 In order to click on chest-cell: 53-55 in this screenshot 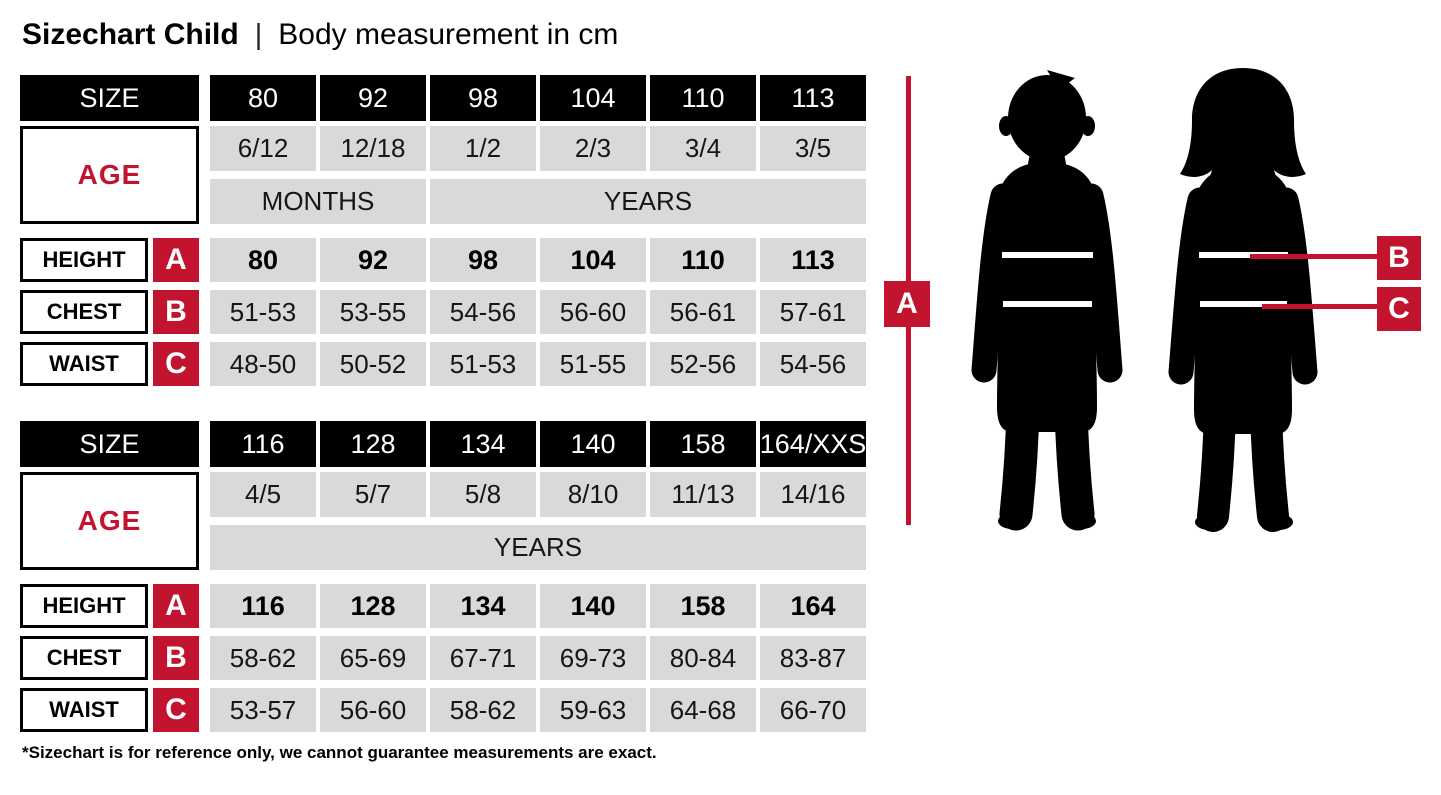, I will do `click(373, 312)`.